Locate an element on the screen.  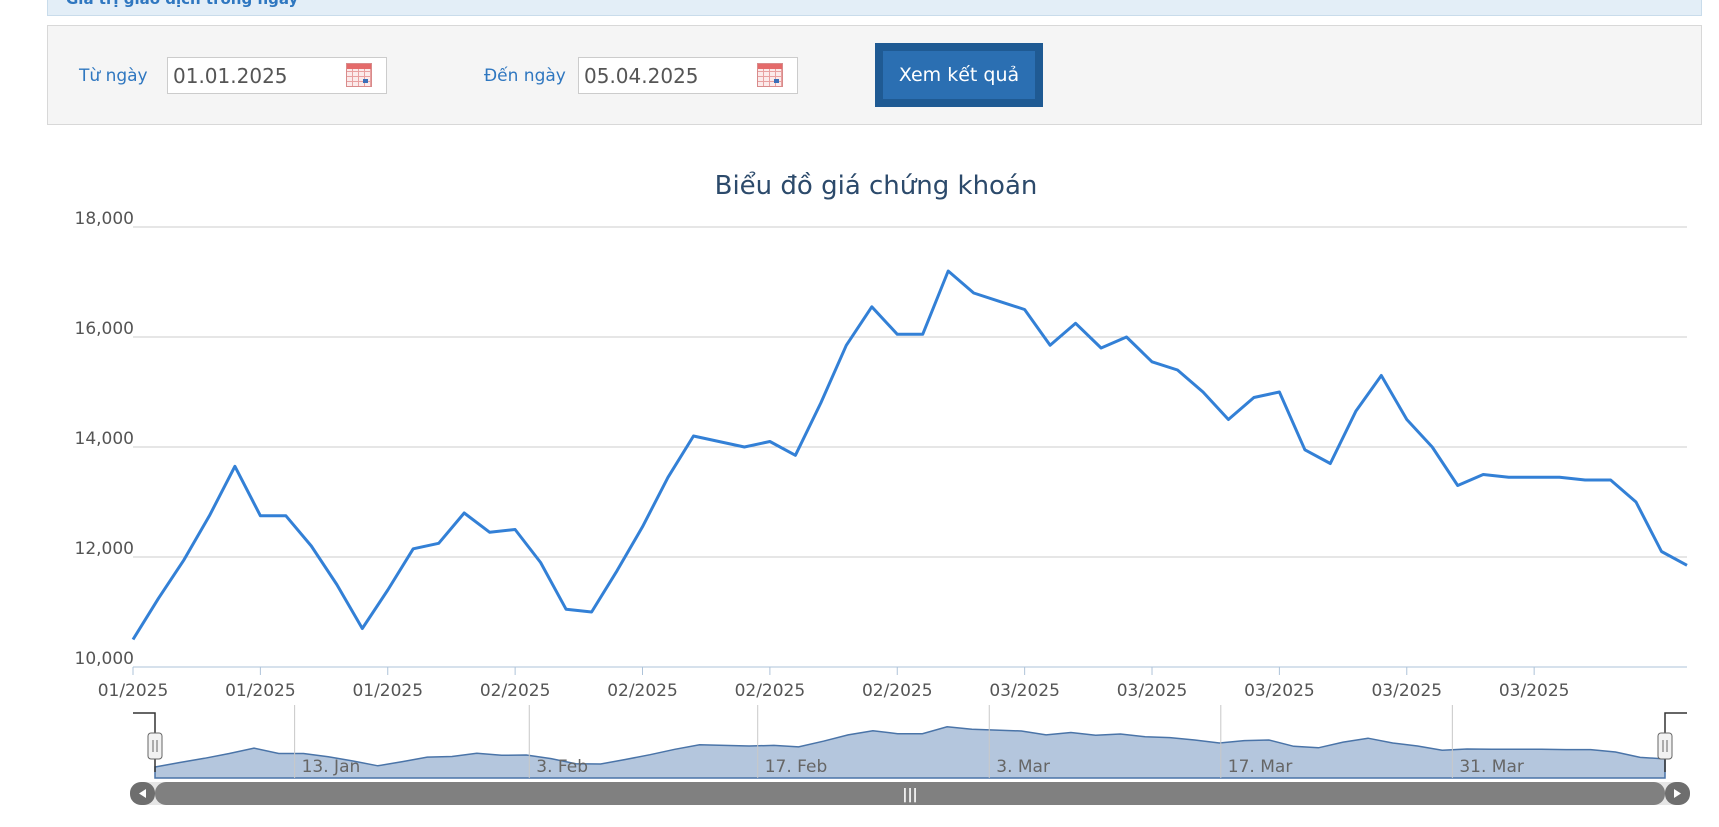
to-date-field is located at coordinates (688, 75).